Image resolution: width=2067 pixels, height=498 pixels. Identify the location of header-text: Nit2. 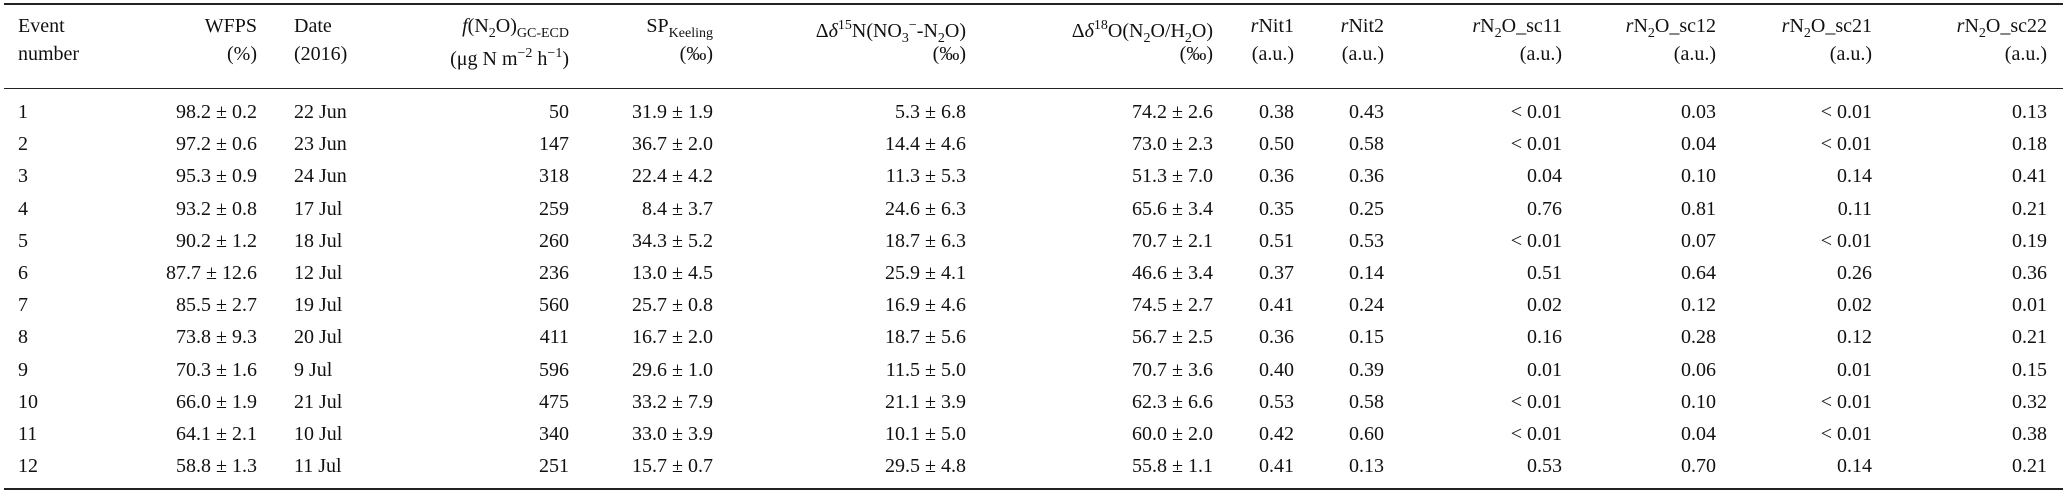
(1366, 26).